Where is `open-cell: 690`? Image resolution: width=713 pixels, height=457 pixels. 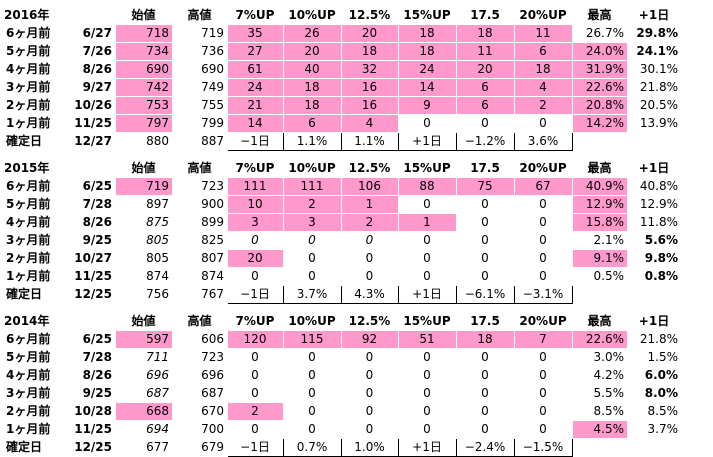
open-cell: 690 is located at coordinates (144, 69).